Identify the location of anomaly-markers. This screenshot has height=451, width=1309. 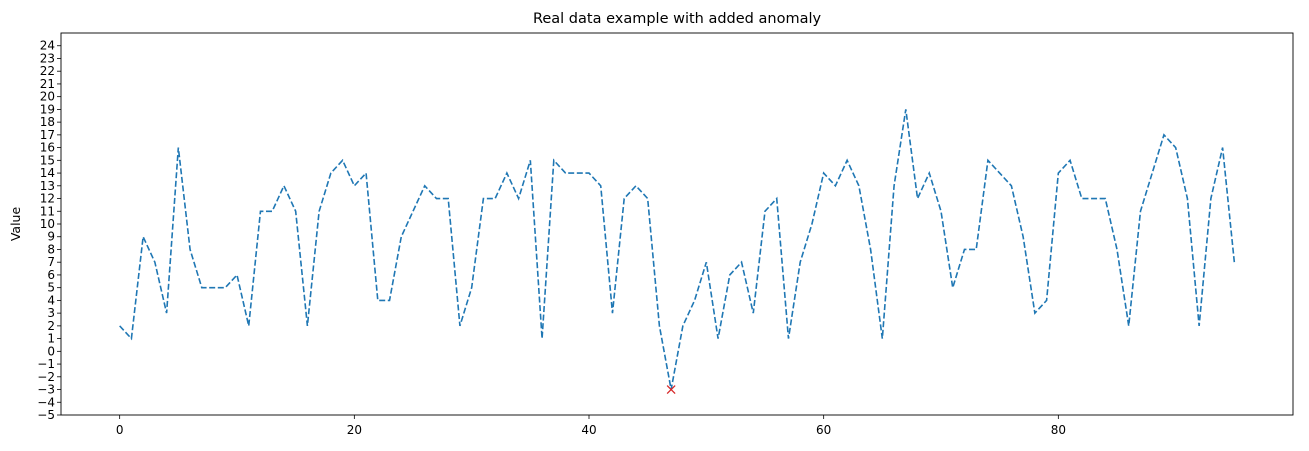
(671, 389).